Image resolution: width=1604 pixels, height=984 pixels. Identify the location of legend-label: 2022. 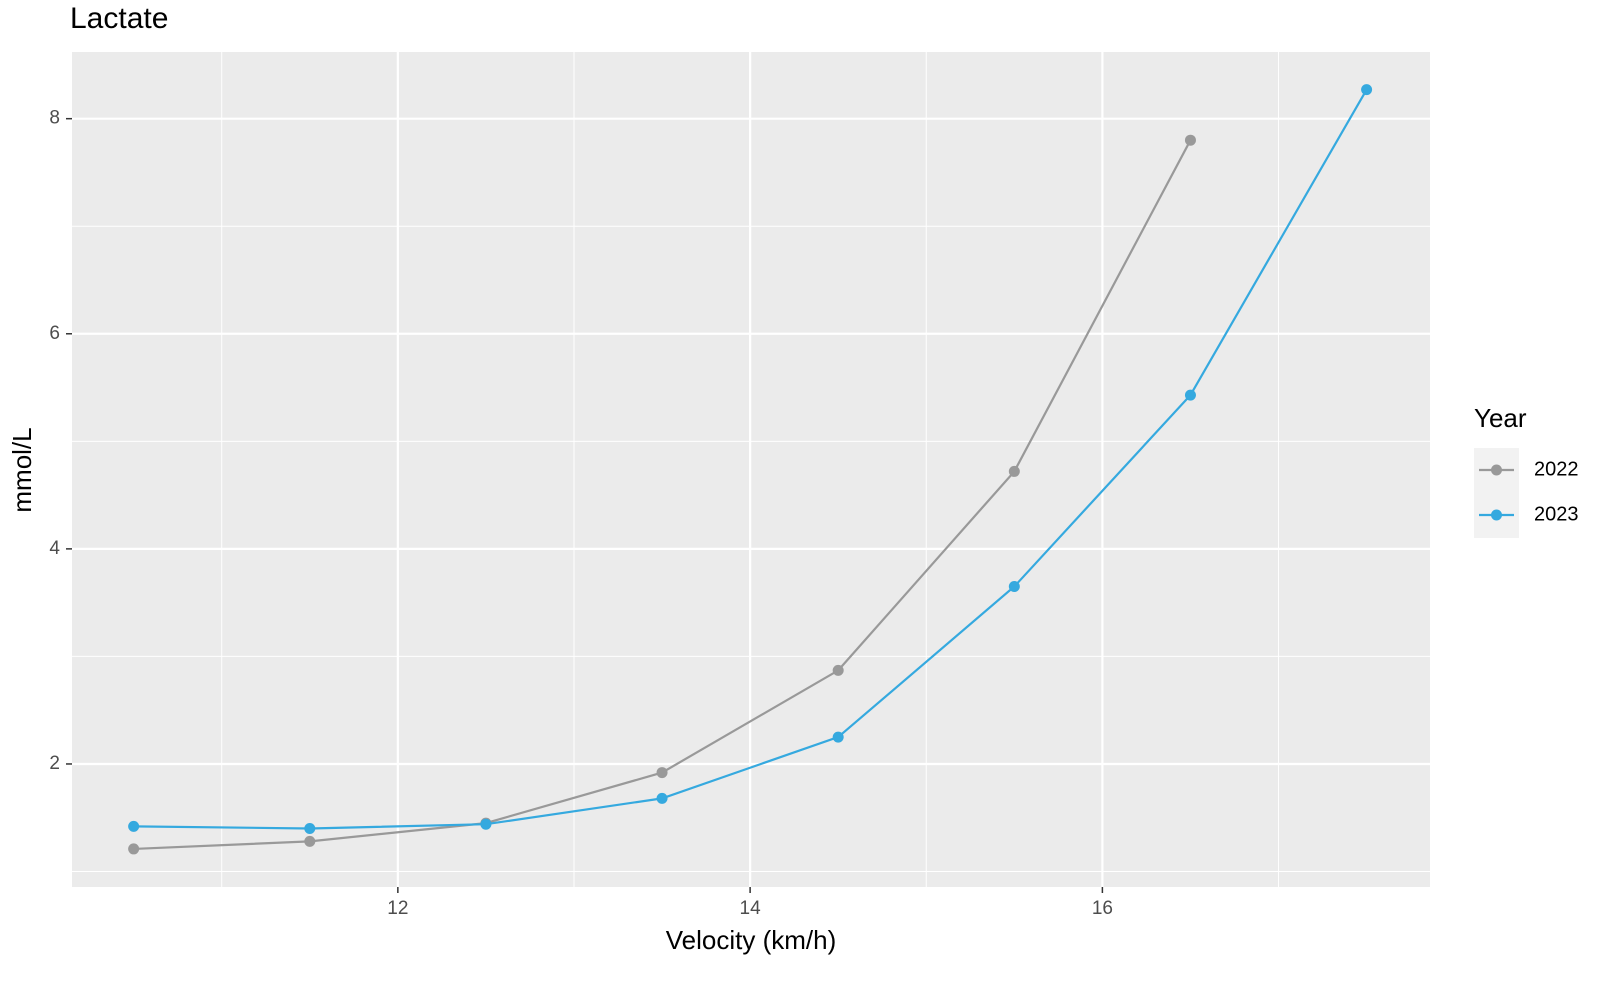
(1556, 469).